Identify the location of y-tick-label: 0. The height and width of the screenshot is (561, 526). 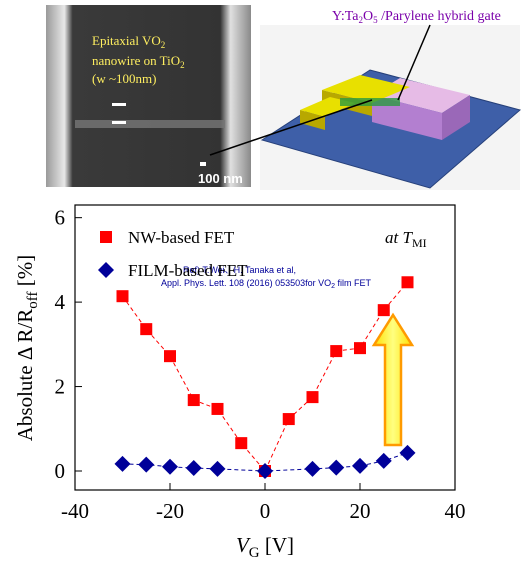
(60, 471).